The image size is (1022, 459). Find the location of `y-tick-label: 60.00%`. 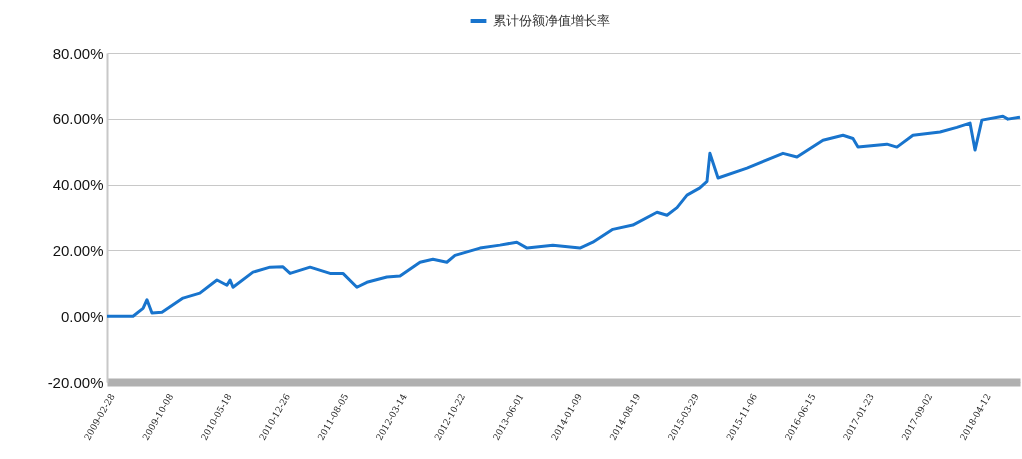

y-tick-label: 60.00% is located at coordinates (78, 119).